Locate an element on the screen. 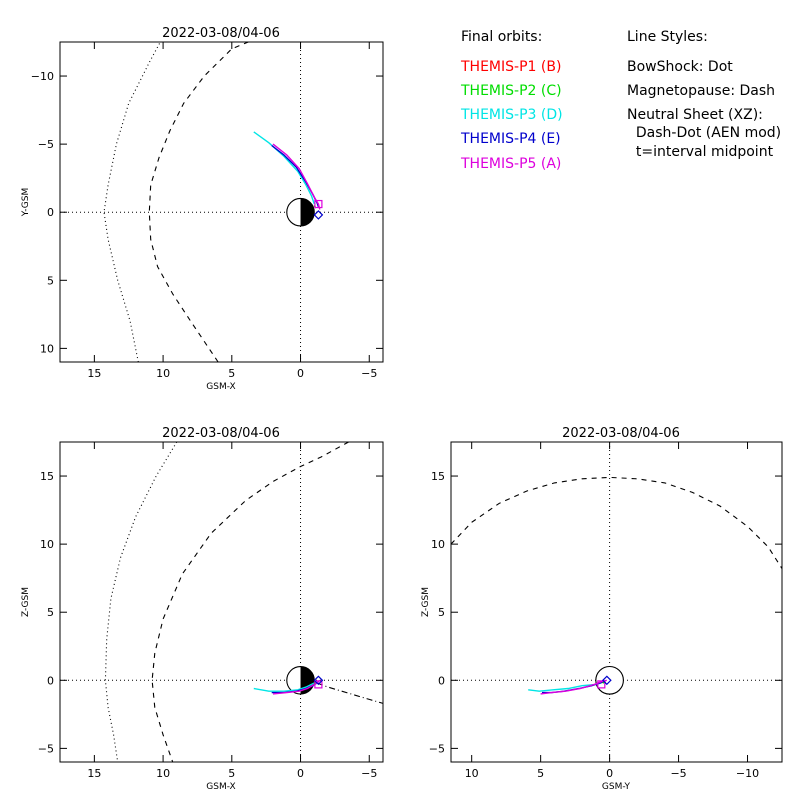 The width and height of the screenshot is (800, 800). xy-xtick-label: 10 is located at coordinates (163, 373).